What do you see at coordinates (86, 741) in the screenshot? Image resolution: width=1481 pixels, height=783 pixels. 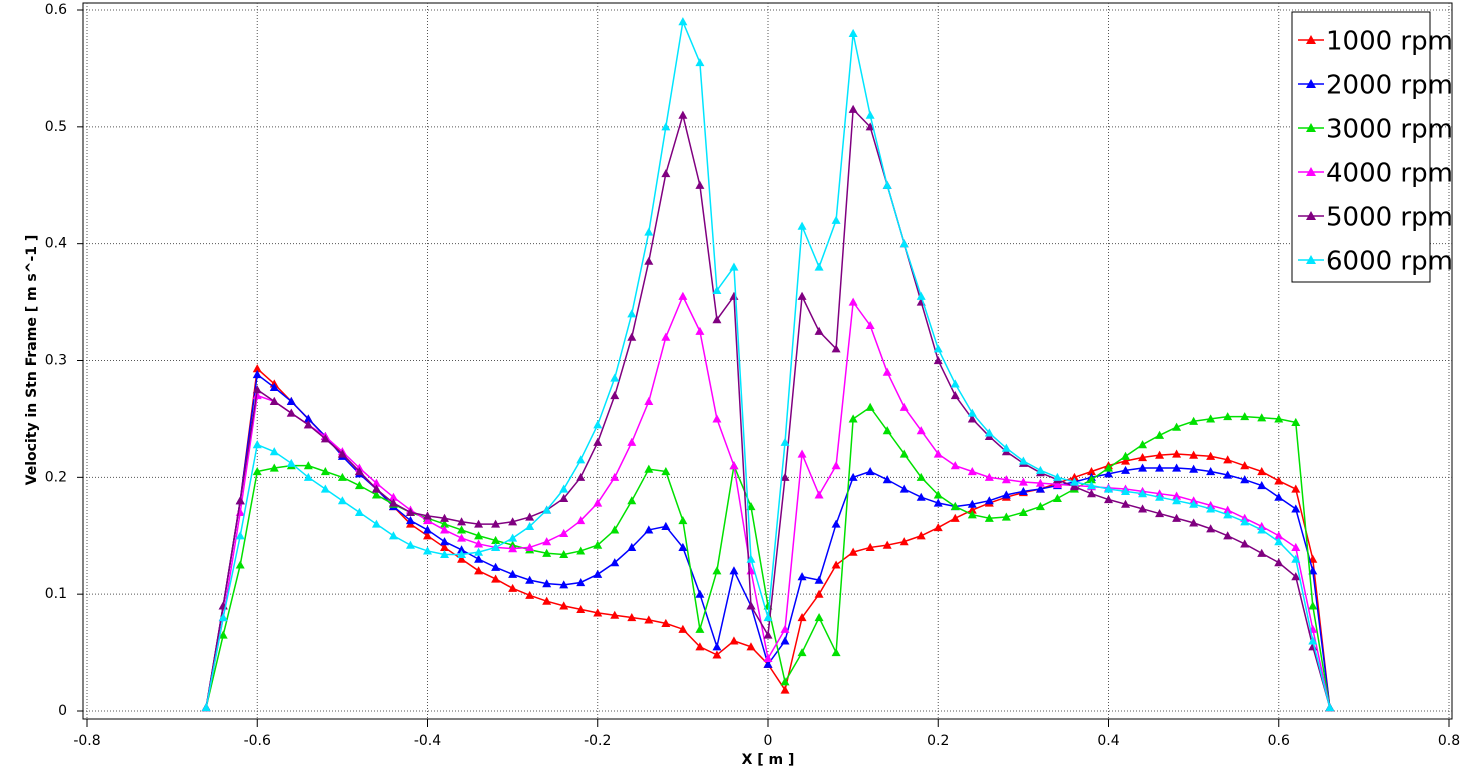 I see `x-tick-label: -0.8` at bounding box center [86, 741].